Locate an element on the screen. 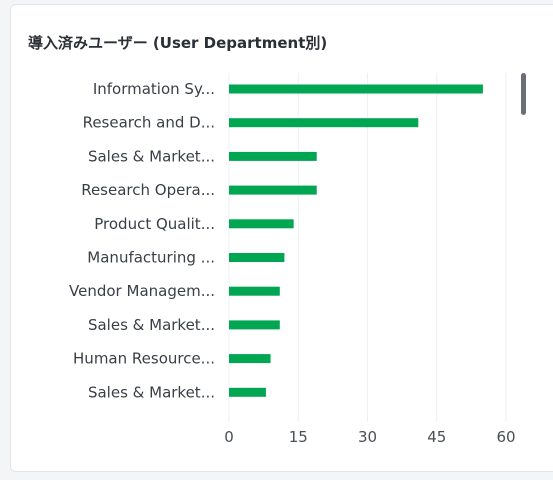  x-tick-label-4: 60 is located at coordinates (505, 437).